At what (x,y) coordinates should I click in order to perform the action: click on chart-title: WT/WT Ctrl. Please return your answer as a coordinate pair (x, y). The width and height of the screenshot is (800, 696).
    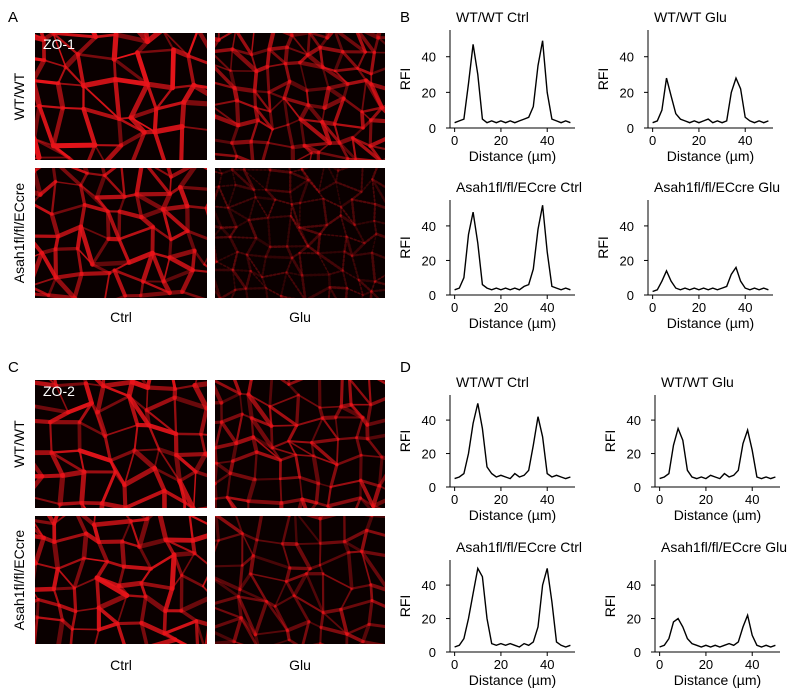
    Looking at the image, I should click on (492, 17).